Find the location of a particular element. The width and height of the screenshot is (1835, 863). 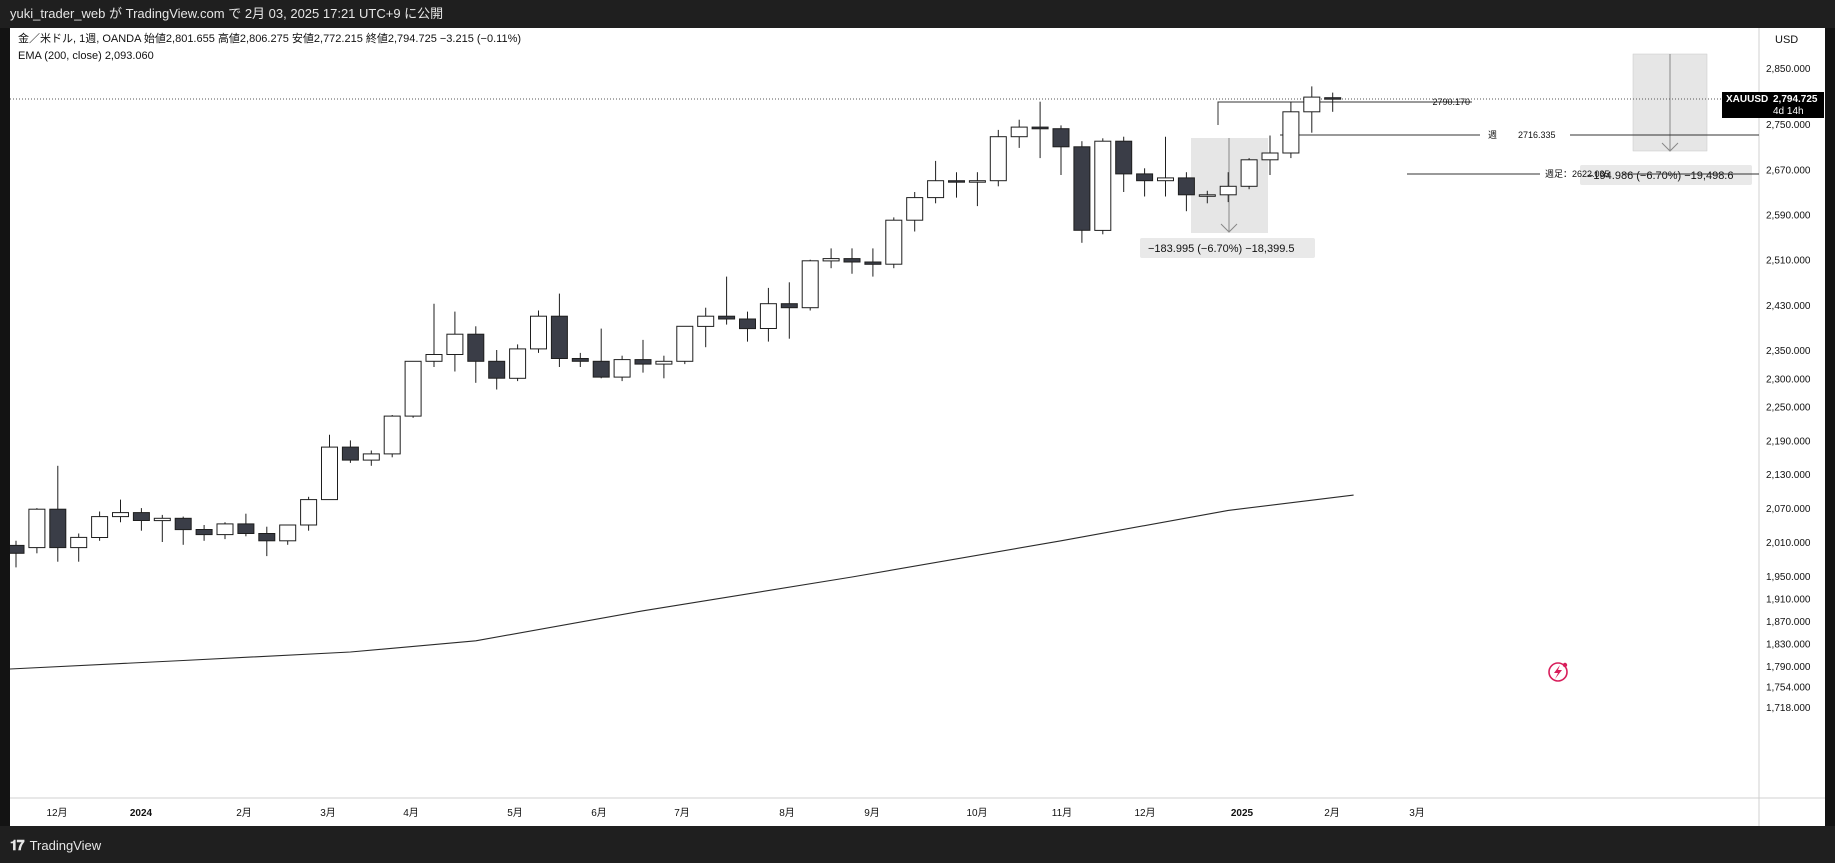

level-2716-label: 2716.335 is located at coordinates (1537, 135).